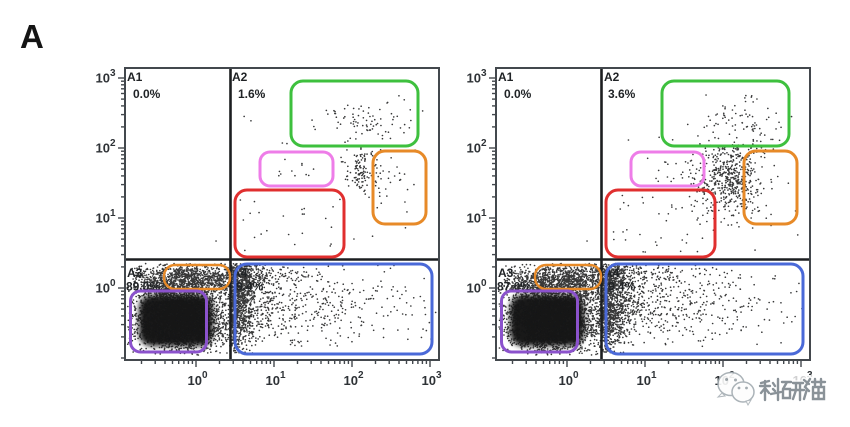 Image resolution: width=850 pixels, height=427 pixels. I want to click on svg-text: A, so click(32, 36).